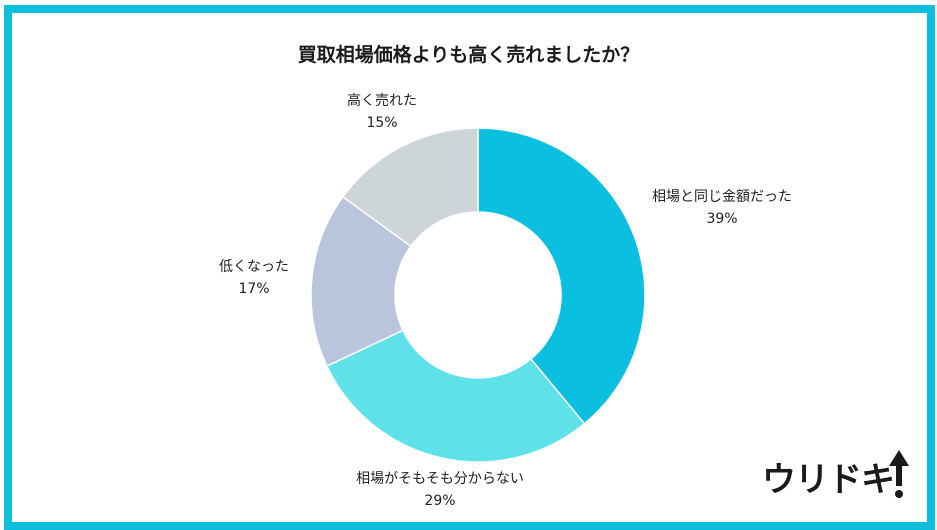  I want to click on chart-title: 買取相場価格よりも高く売れましたか？, so click(468, 55).